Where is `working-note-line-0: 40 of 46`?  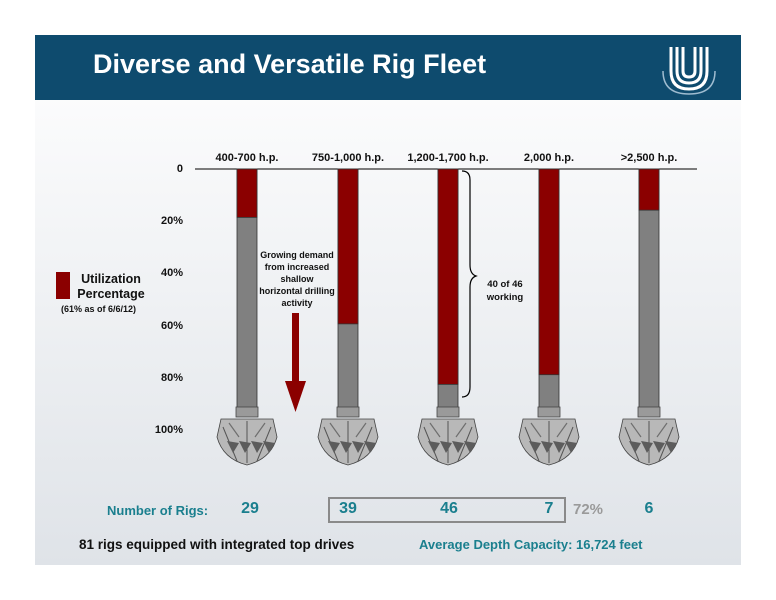
working-note-line-0: 40 of 46 is located at coordinates (504, 284).